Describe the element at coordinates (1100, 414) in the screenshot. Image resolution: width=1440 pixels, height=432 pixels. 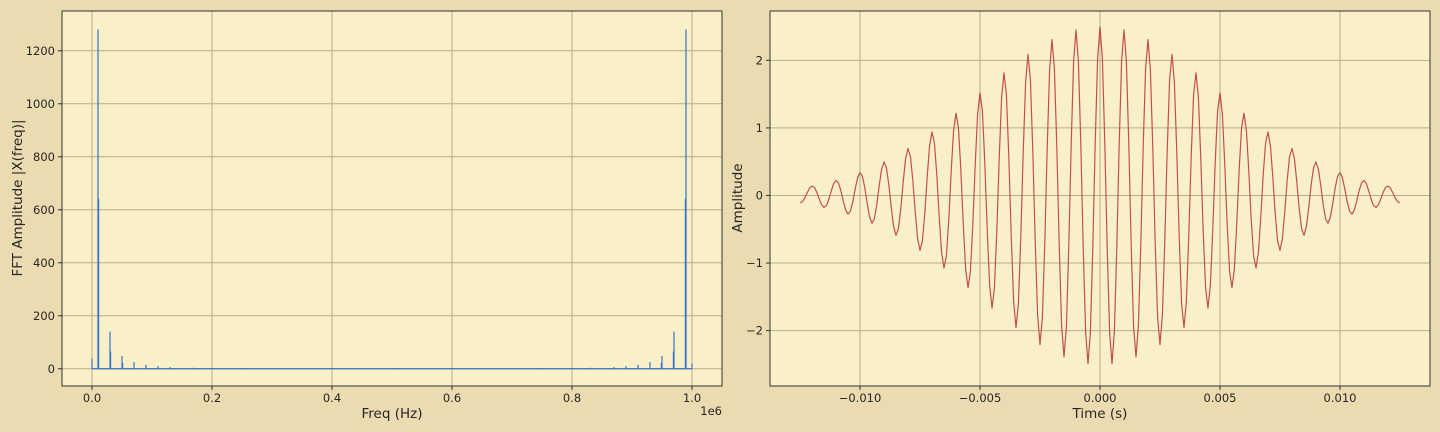
I see `time-x-axis-label: Time (s)` at that location.